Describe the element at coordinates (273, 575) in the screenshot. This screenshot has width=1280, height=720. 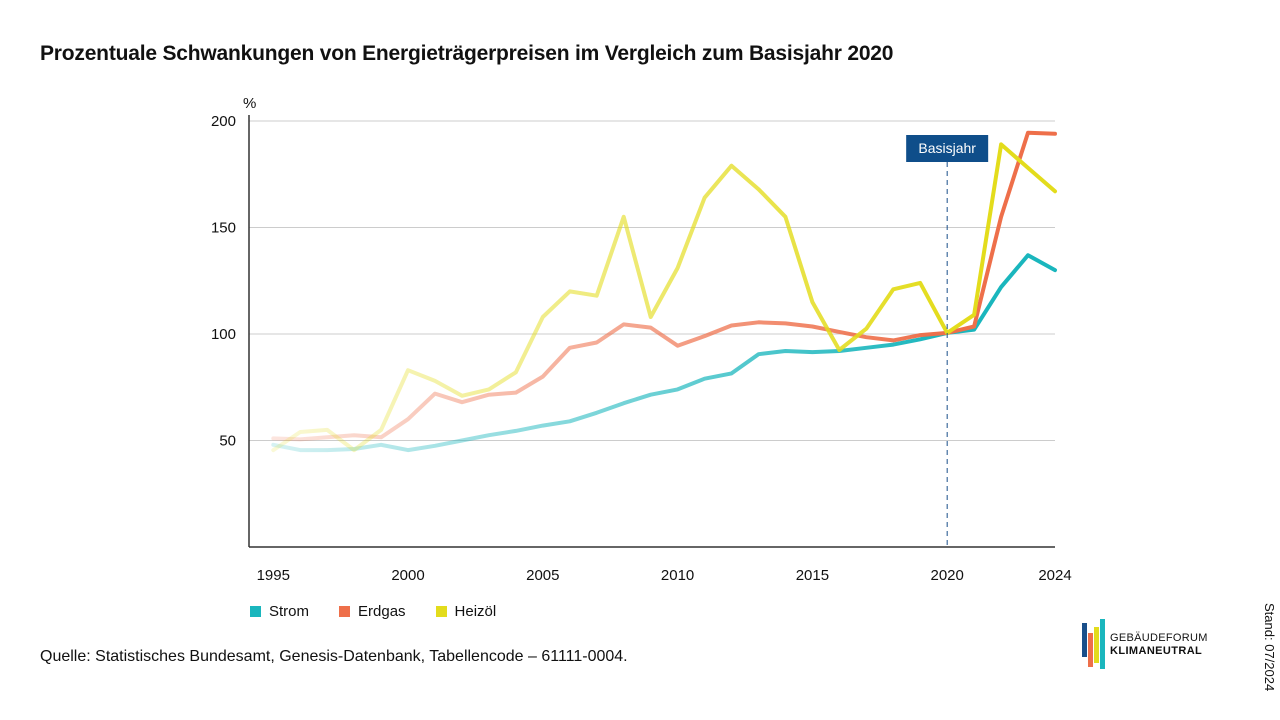
I see `x-tick-label: 1995` at that location.